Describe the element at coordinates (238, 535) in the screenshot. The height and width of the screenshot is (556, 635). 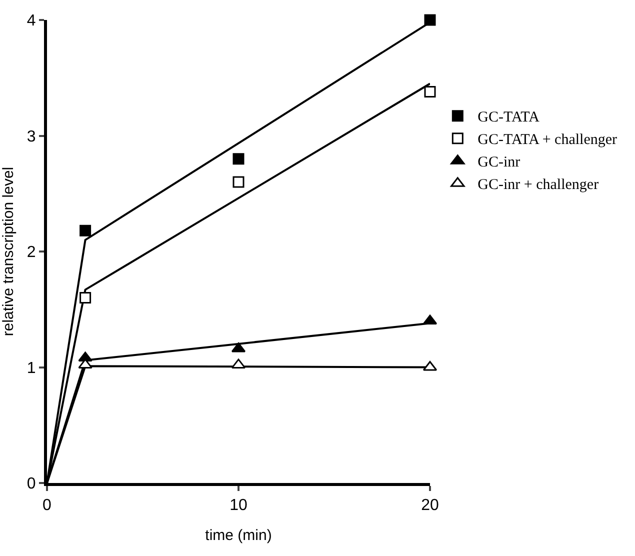
I see `x-axis-title: time (min)` at that location.